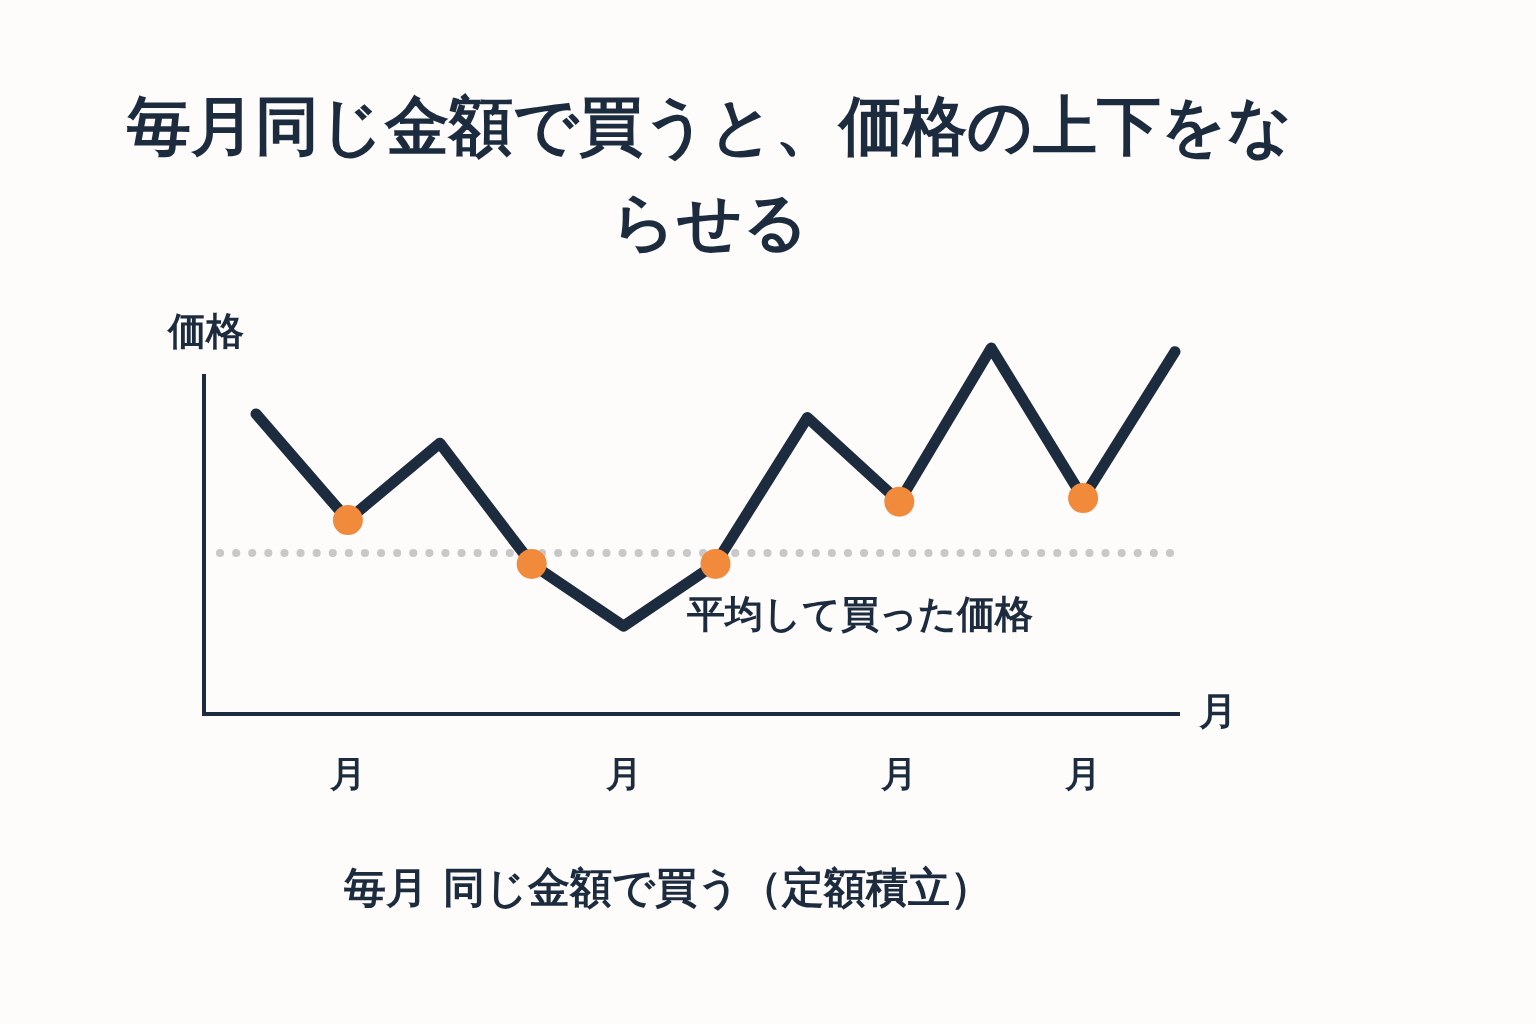  Describe the element at coordinates (860, 613) in the screenshot. I see `ref-line-label: 平均して買った価格` at that location.